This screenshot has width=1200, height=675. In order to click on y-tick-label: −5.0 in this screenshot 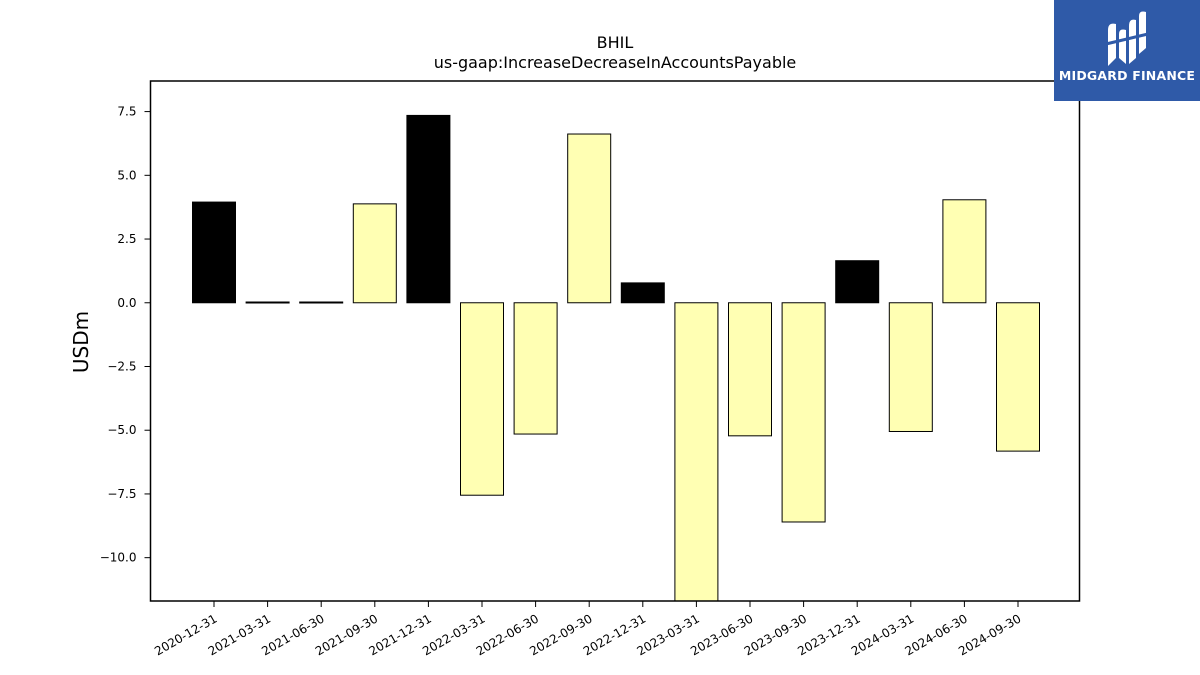, I will do `click(121, 430)`.